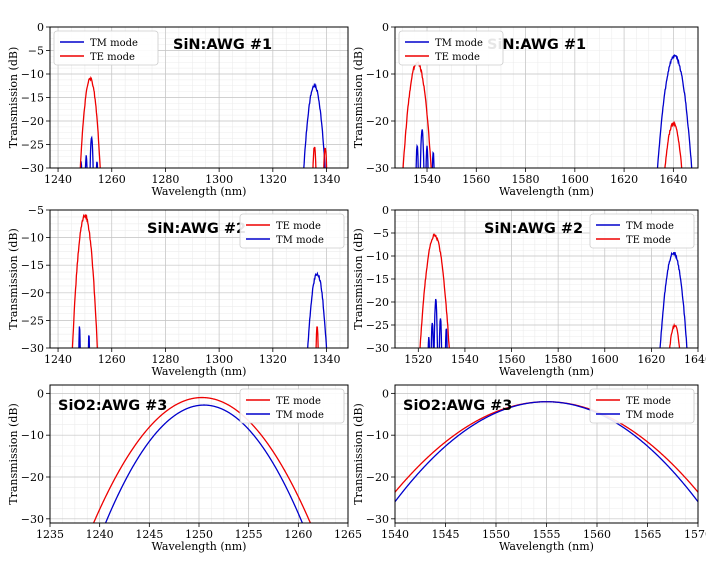 The image size is (706, 565). I want to click on panel-title: SiN:AWG #1, so click(222, 45).